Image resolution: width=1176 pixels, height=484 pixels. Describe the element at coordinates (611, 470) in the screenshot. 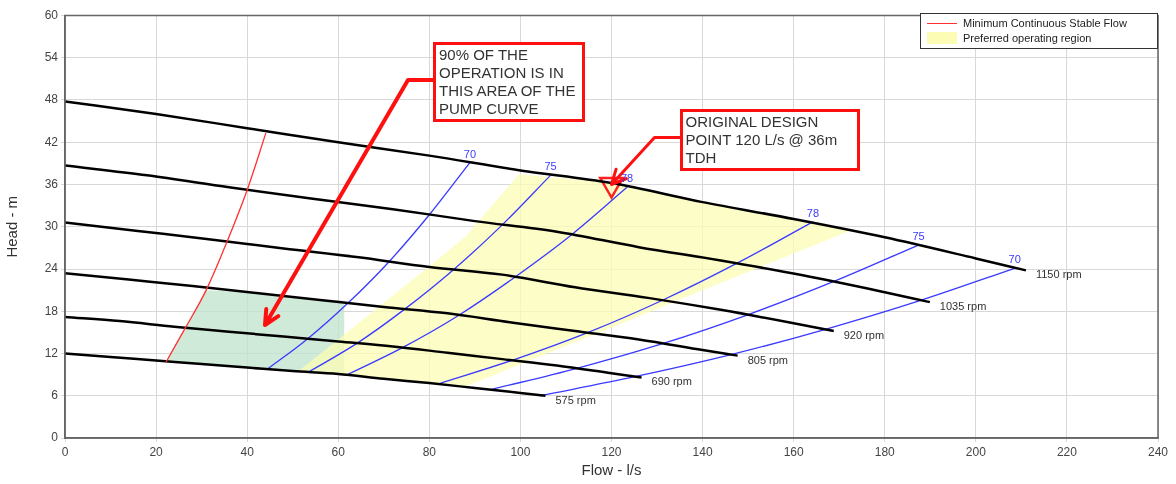

I see `x-axis-title: Flow - l/s` at that location.